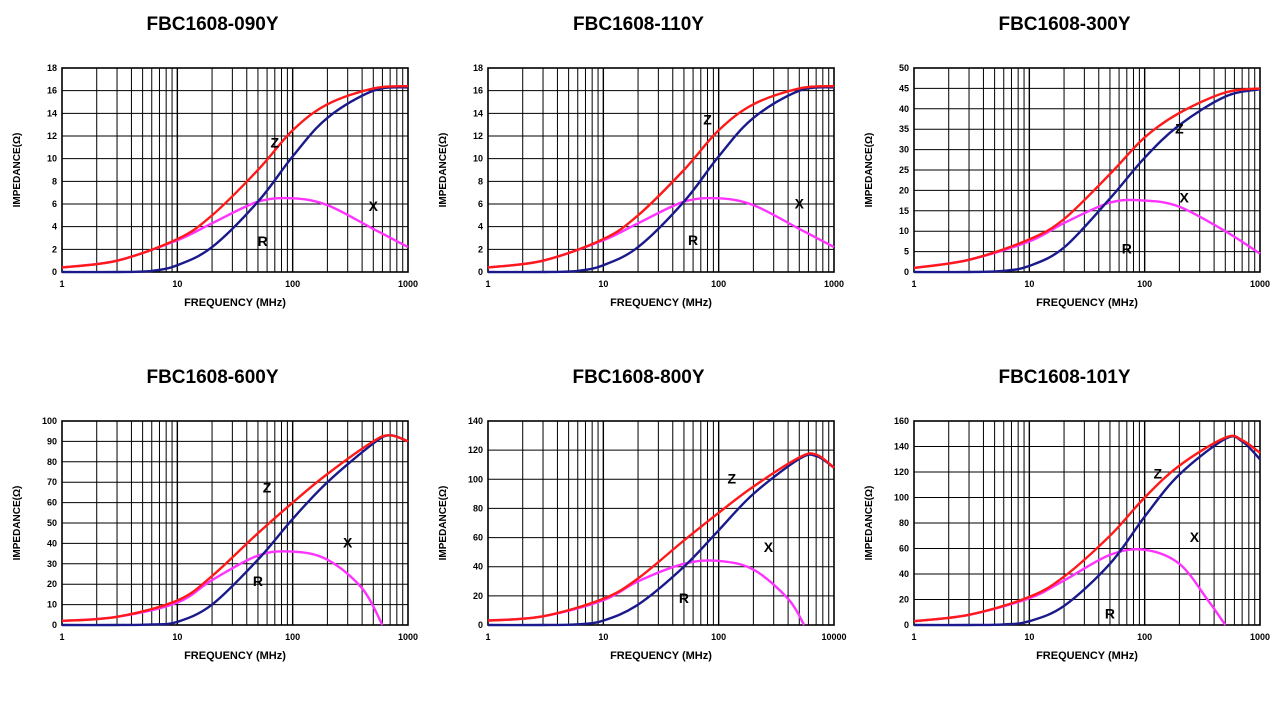 The image size is (1277, 706). I want to click on y-tick-label: 140, so click(901, 447).